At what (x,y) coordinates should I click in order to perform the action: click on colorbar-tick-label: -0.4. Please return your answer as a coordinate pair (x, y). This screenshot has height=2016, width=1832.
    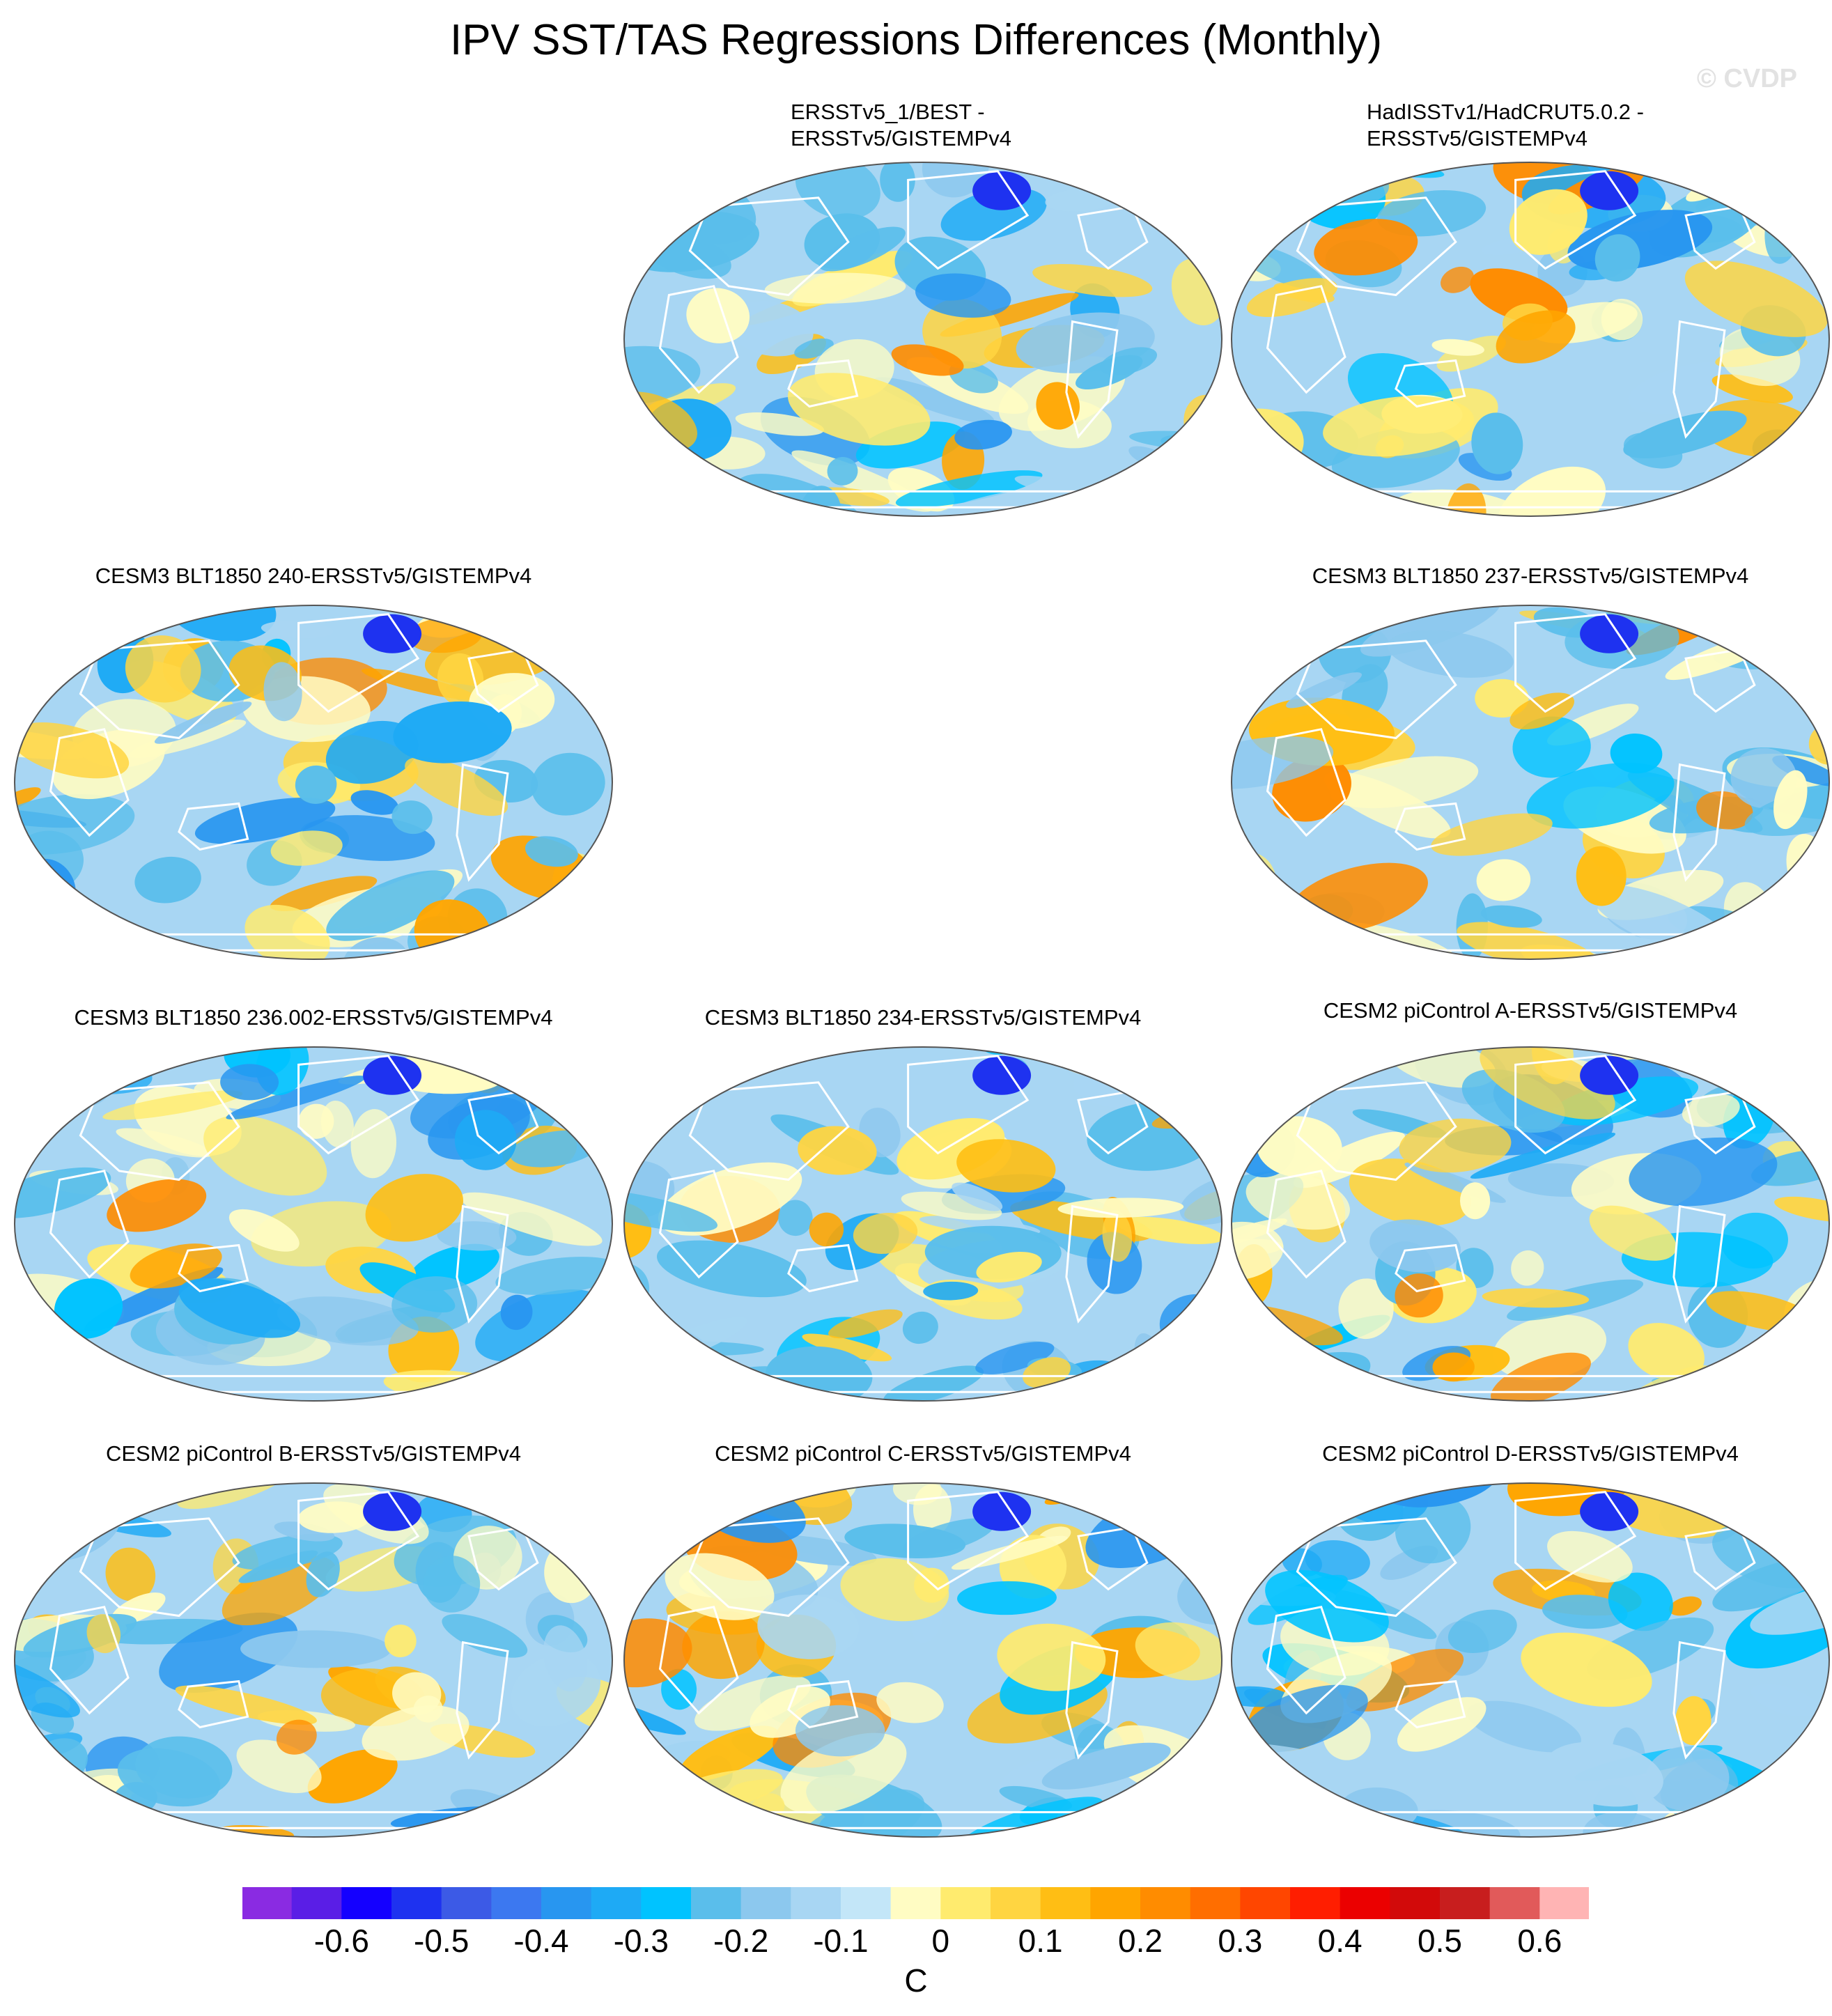
    Looking at the image, I should click on (541, 1941).